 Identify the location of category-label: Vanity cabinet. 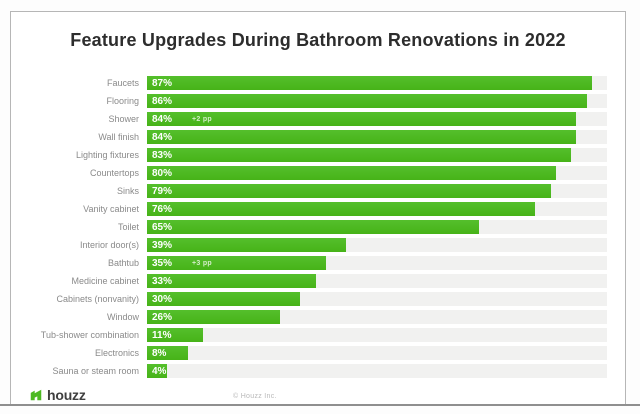
(111, 209).